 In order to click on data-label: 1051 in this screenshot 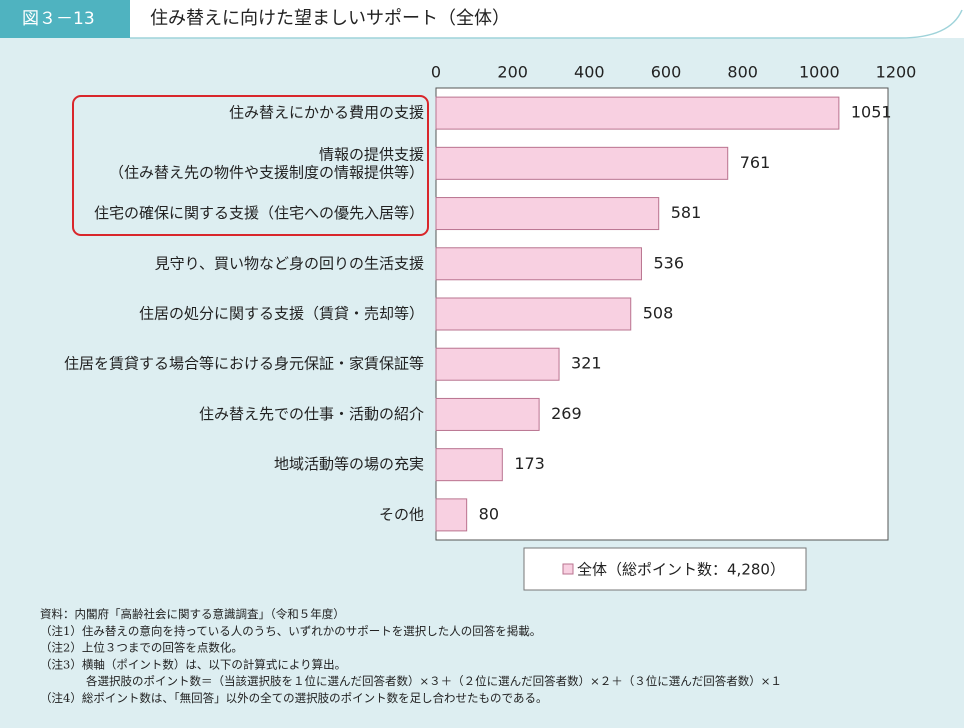, I will do `click(871, 112)`.